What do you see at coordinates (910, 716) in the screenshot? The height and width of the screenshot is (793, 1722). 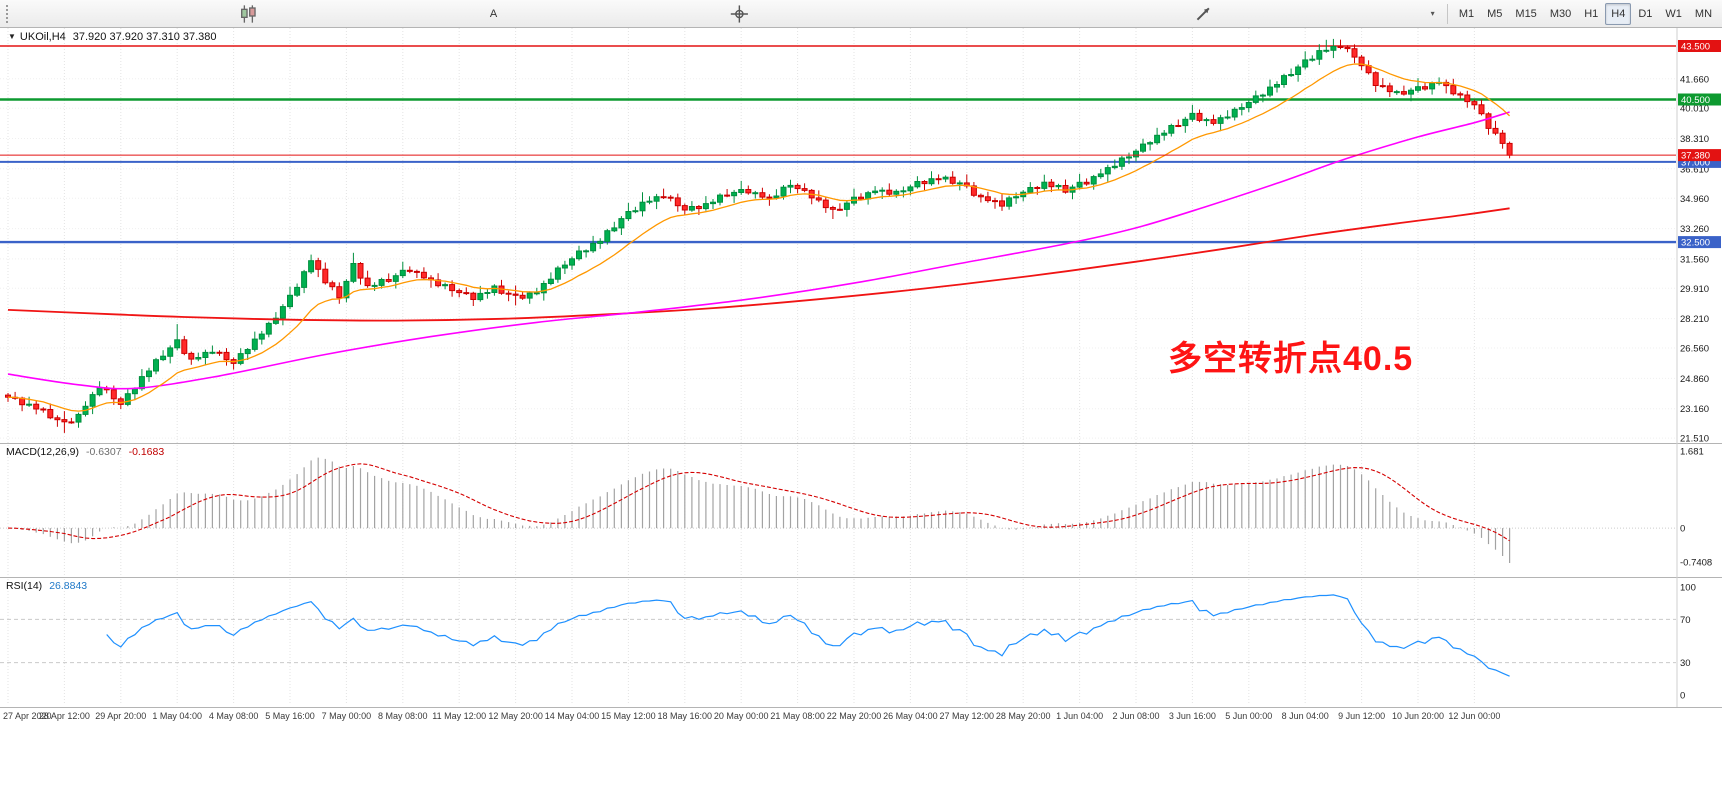 I see `time-axis-label: 26 May 04:00` at bounding box center [910, 716].